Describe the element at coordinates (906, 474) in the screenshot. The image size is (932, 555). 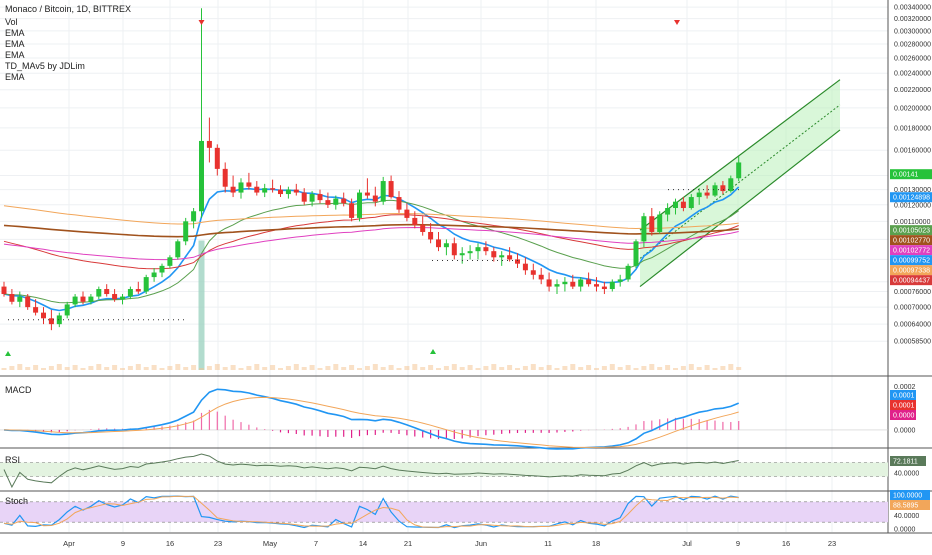
I see `rsi-tick-label: 40.0000` at that location.